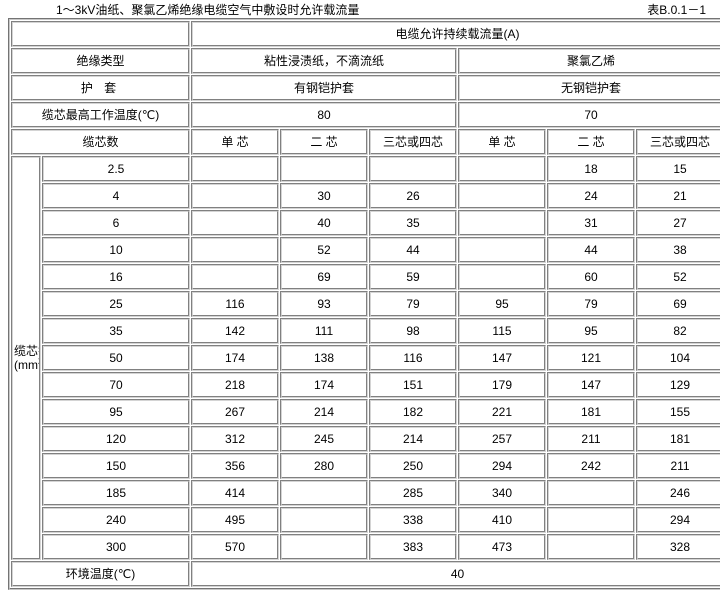  Describe the element at coordinates (324, 61) in the screenshot. I see `header-insulation-paper: 粘性浸渍纸，不滴流纸` at that location.